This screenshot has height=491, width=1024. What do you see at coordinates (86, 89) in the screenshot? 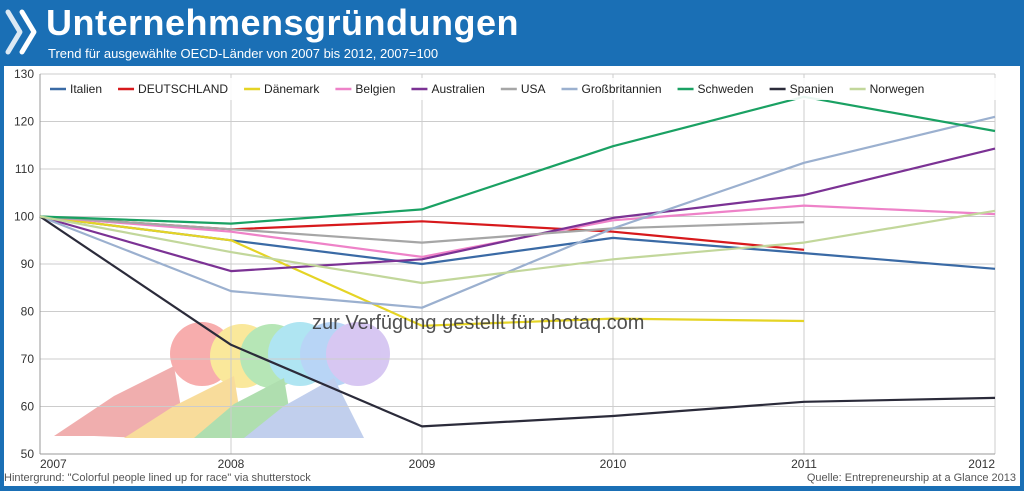
I see `legend-label: Italien` at bounding box center [86, 89].